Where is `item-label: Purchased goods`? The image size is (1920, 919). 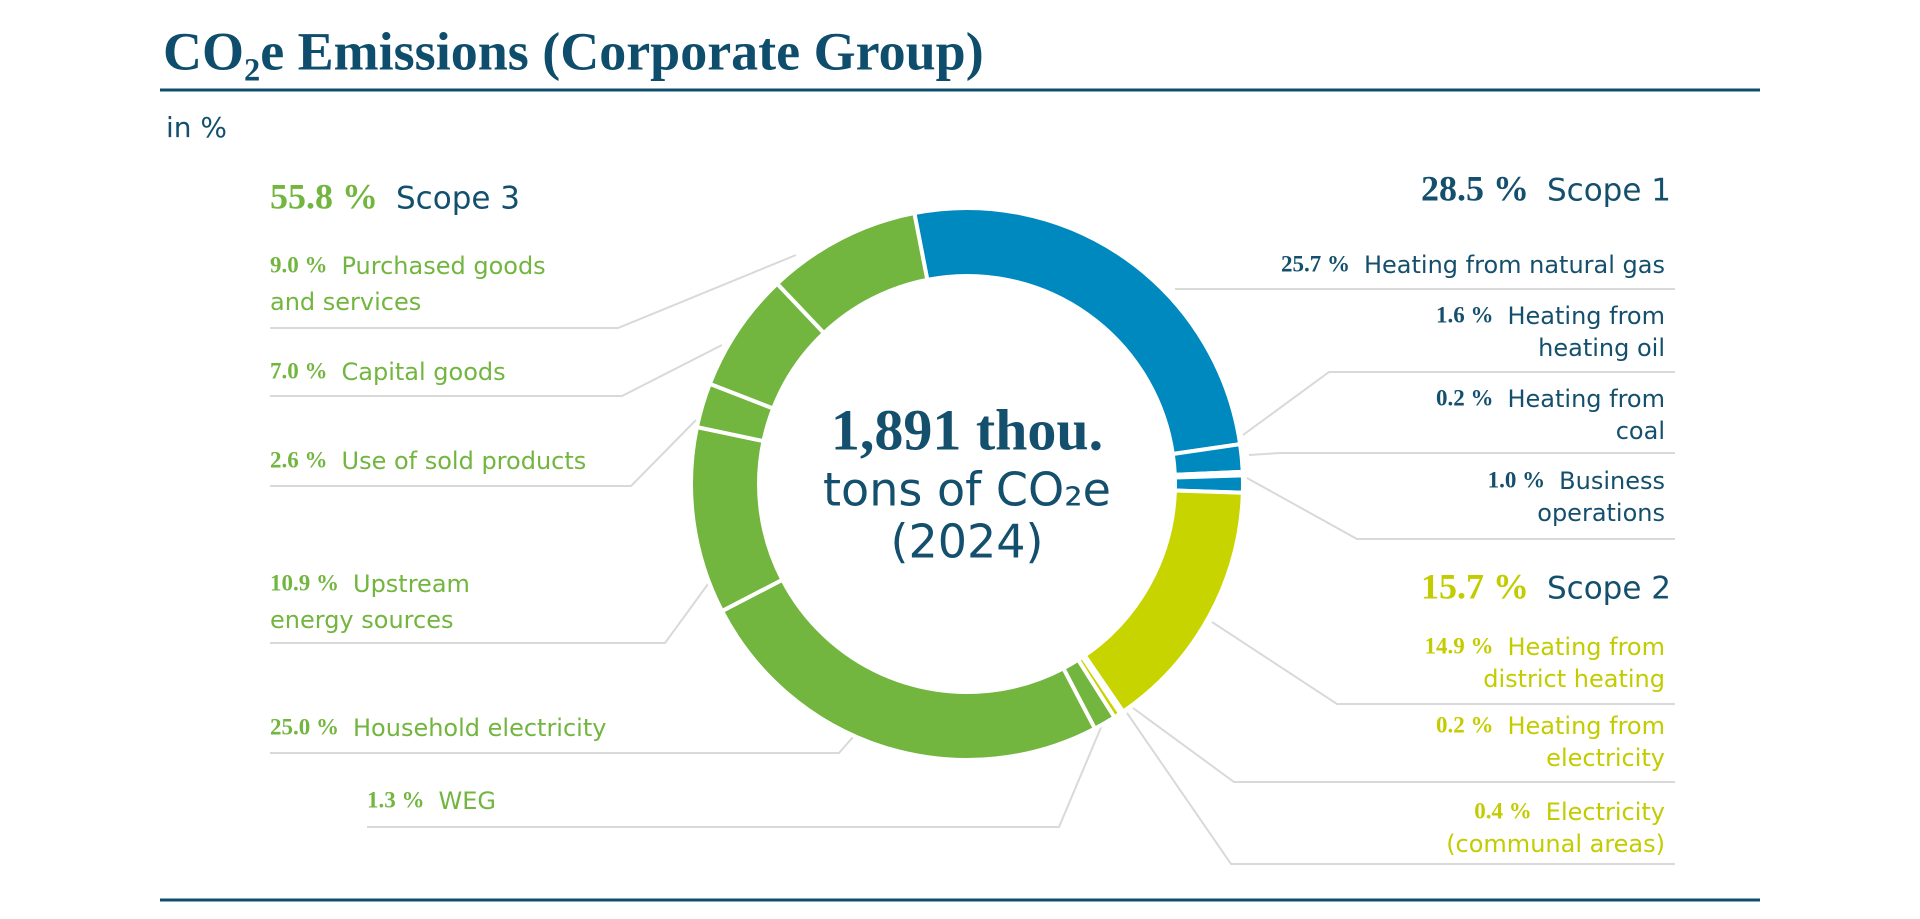
item-label: Purchased goods is located at coordinates (444, 266).